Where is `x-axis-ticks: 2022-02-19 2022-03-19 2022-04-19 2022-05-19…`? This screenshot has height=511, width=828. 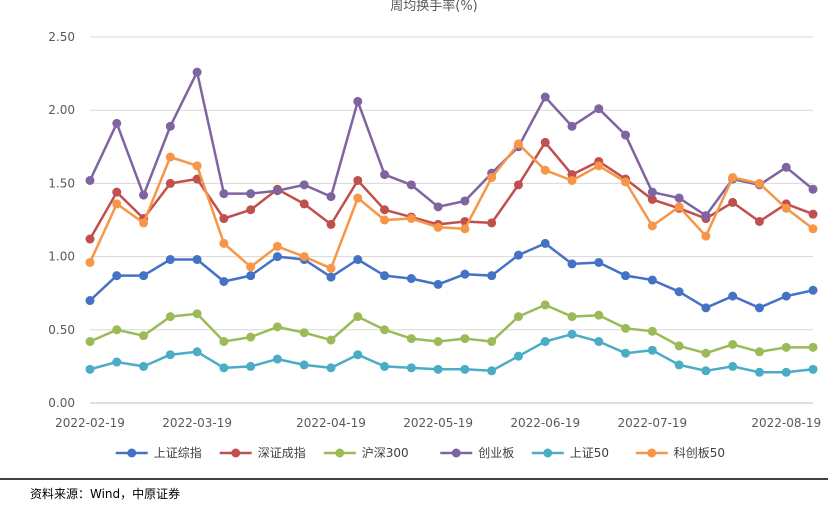
x-axis-ticks: 2022-02-19 2022-03-19 2022-04-19 2022-05-19… is located at coordinates (438, 423).